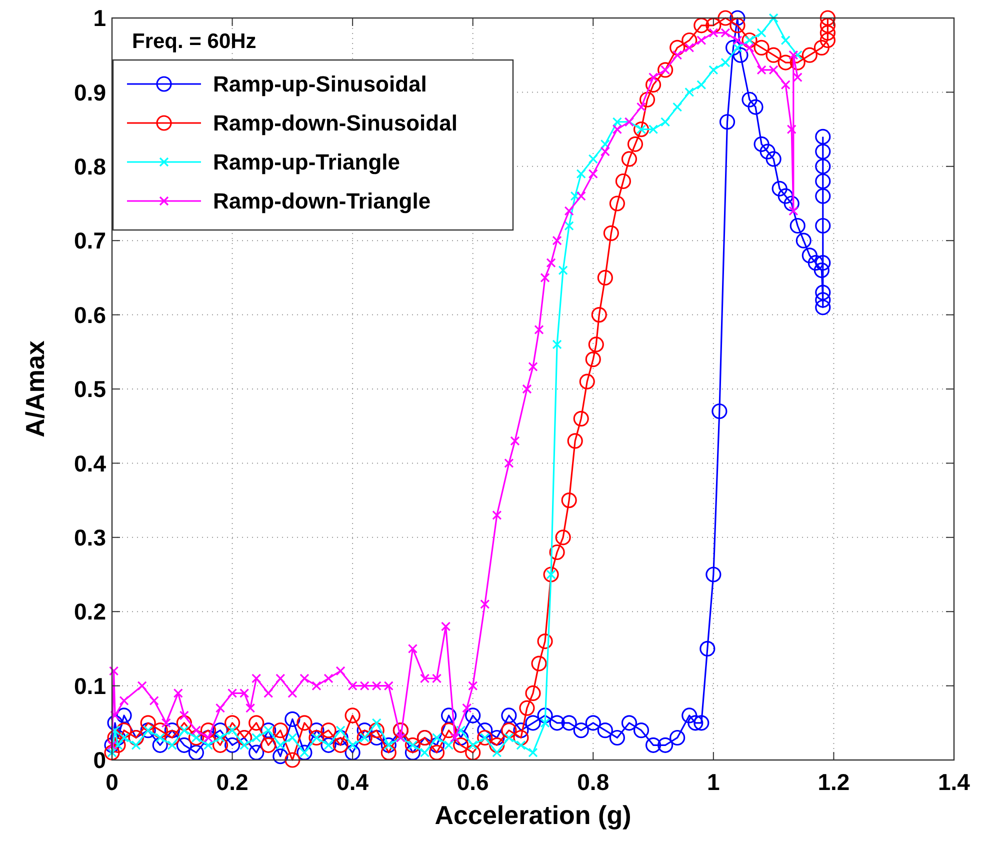 The image size is (986, 848). What do you see at coordinates (306, 162) in the screenshot?
I see `legend-label: Ramp-up-Triangle` at bounding box center [306, 162].